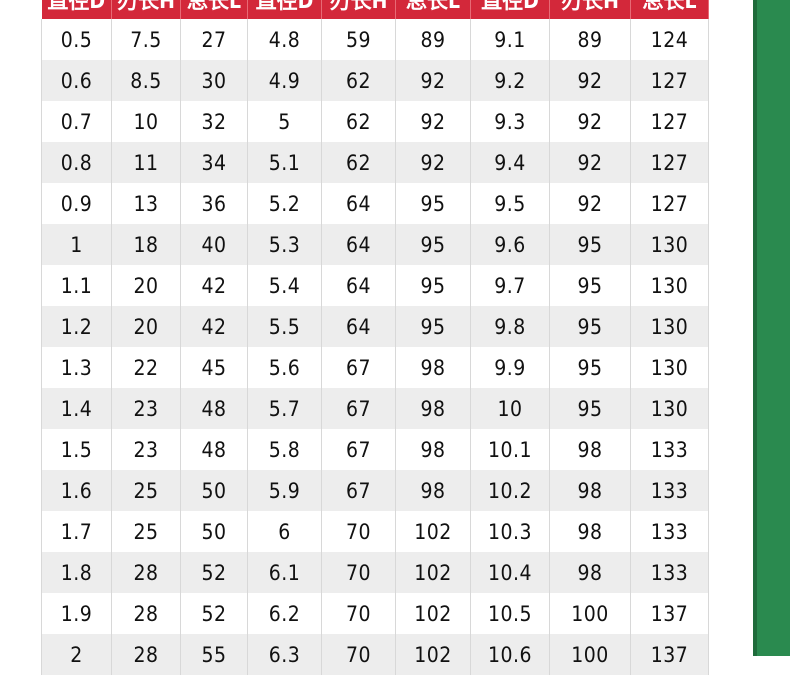 The image size is (790, 675). What do you see at coordinates (375, 531) in the screenshot?
I see `table-row: 1.7 25 50 6 70 102 10.3 98 133` at bounding box center [375, 531].